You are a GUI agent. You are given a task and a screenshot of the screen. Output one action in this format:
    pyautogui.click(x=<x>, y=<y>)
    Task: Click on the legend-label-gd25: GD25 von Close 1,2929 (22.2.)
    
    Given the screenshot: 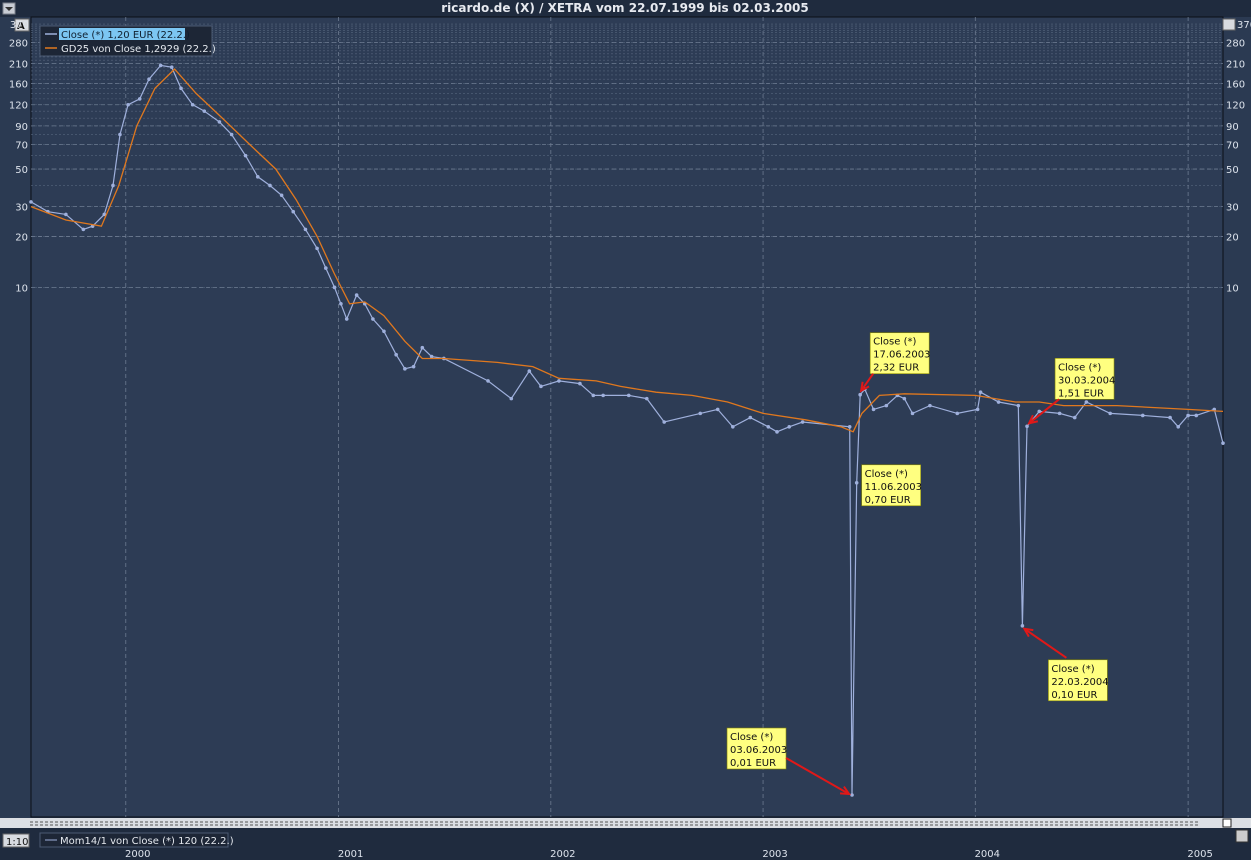 What is the action you would take?
    pyautogui.click(x=138, y=49)
    